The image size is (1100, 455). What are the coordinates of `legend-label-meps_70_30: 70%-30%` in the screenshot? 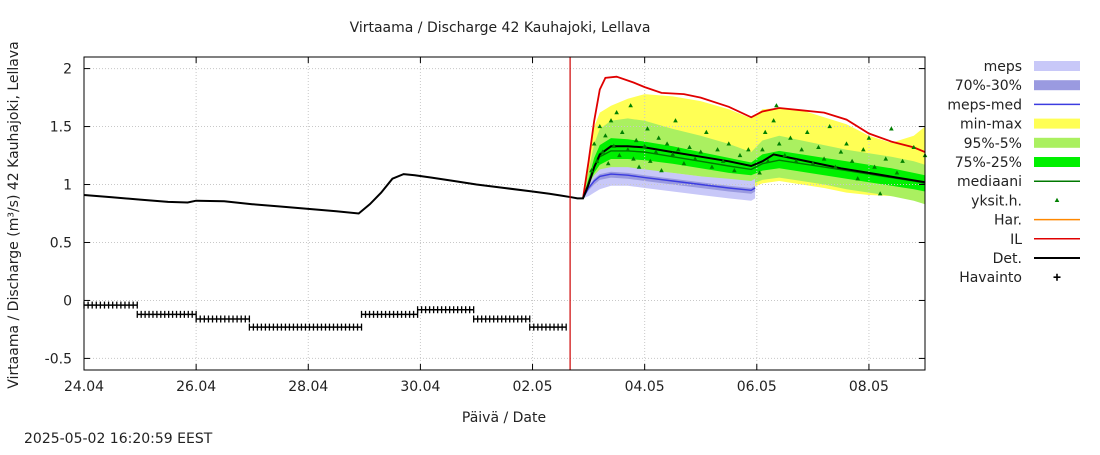 It's located at (988, 86).